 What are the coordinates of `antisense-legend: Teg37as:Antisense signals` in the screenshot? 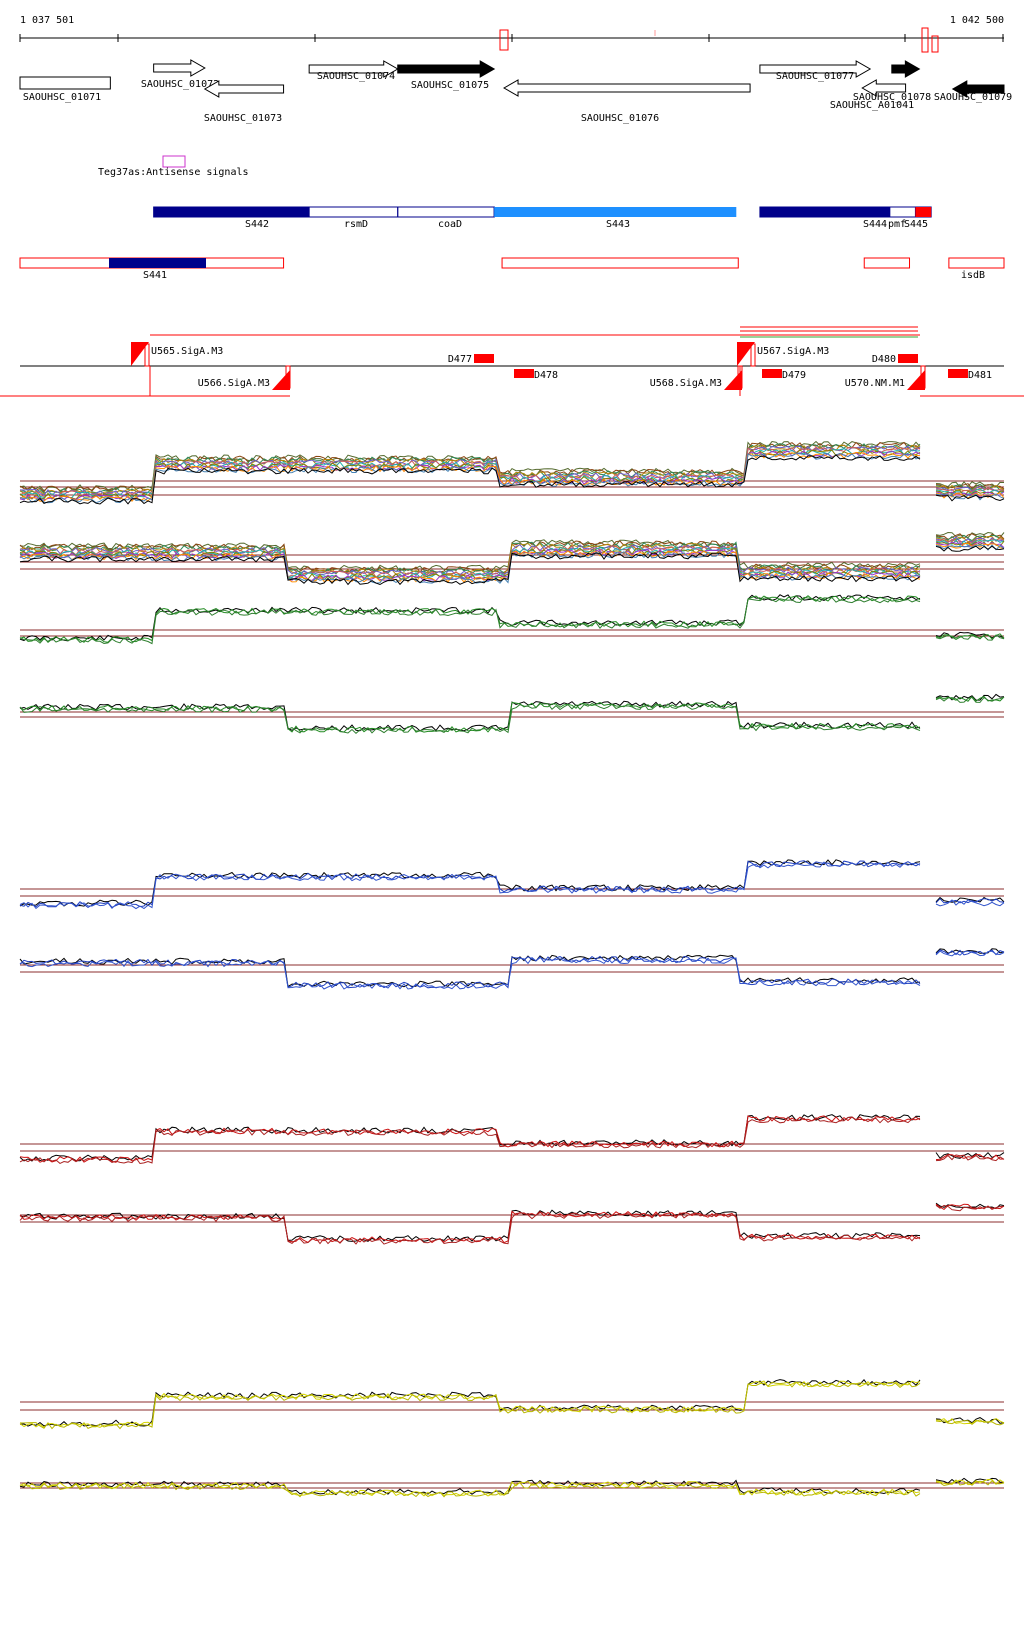 It's located at (173, 166).